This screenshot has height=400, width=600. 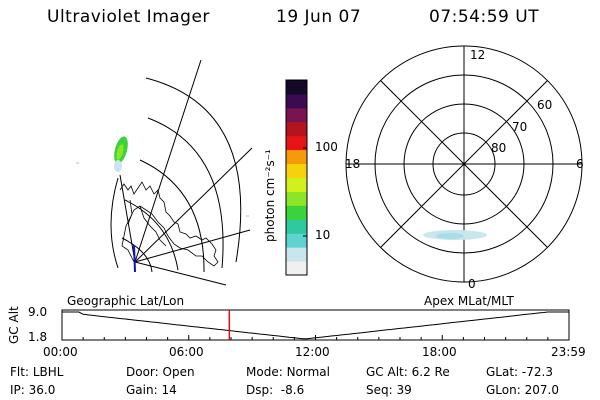 I want to click on polar-mlt-6: 6, so click(x=580, y=164).